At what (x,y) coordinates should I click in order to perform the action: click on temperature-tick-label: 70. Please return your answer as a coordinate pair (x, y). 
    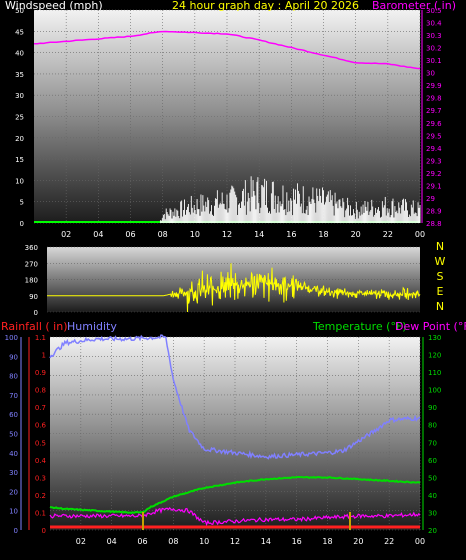
    Looking at the image, I should click on (432, 443).